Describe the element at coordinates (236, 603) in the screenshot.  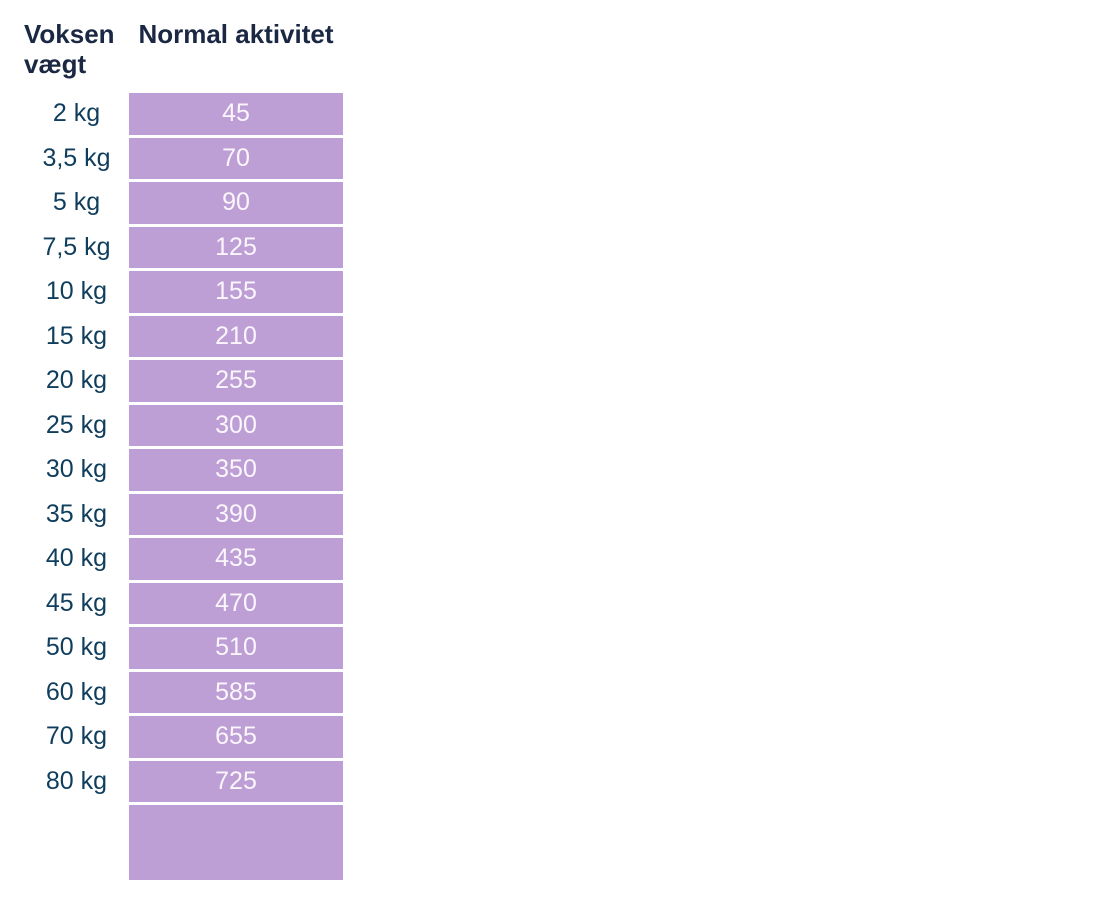
I see `value-cell: 470` at that location.